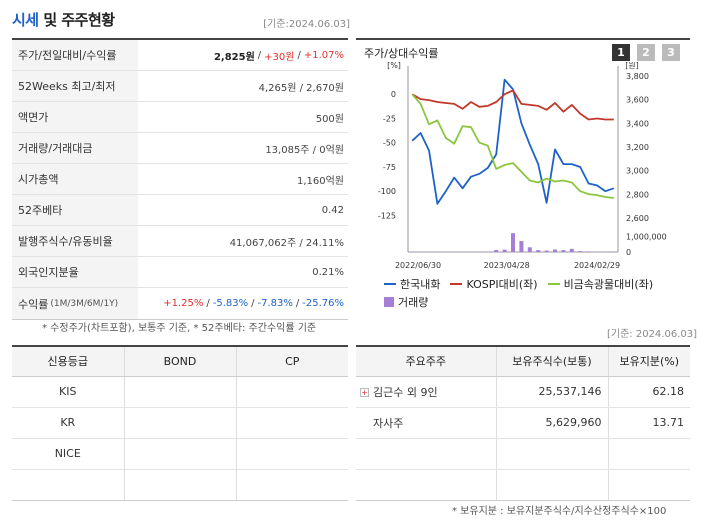 This screenshot has width=702, height=525. Describe the element at coordinates (648, 423) in the screenshot. I see `holder-pct: 13.71` at that location.